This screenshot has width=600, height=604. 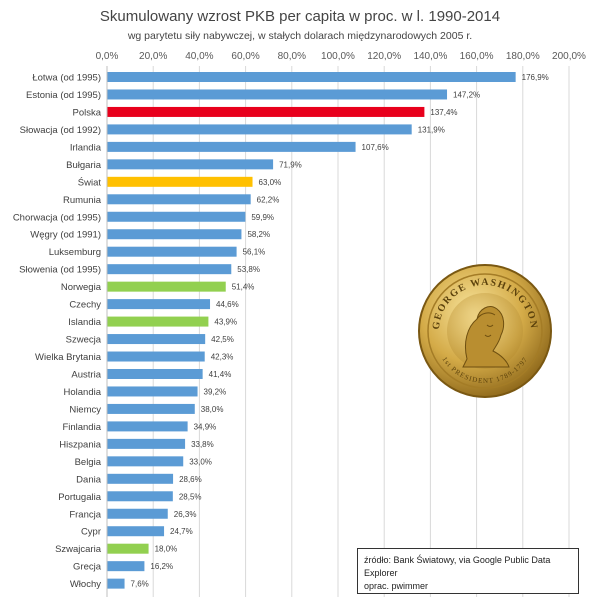 I want to click on x-tick-label: 60,0%, so click(x=245, y=56).